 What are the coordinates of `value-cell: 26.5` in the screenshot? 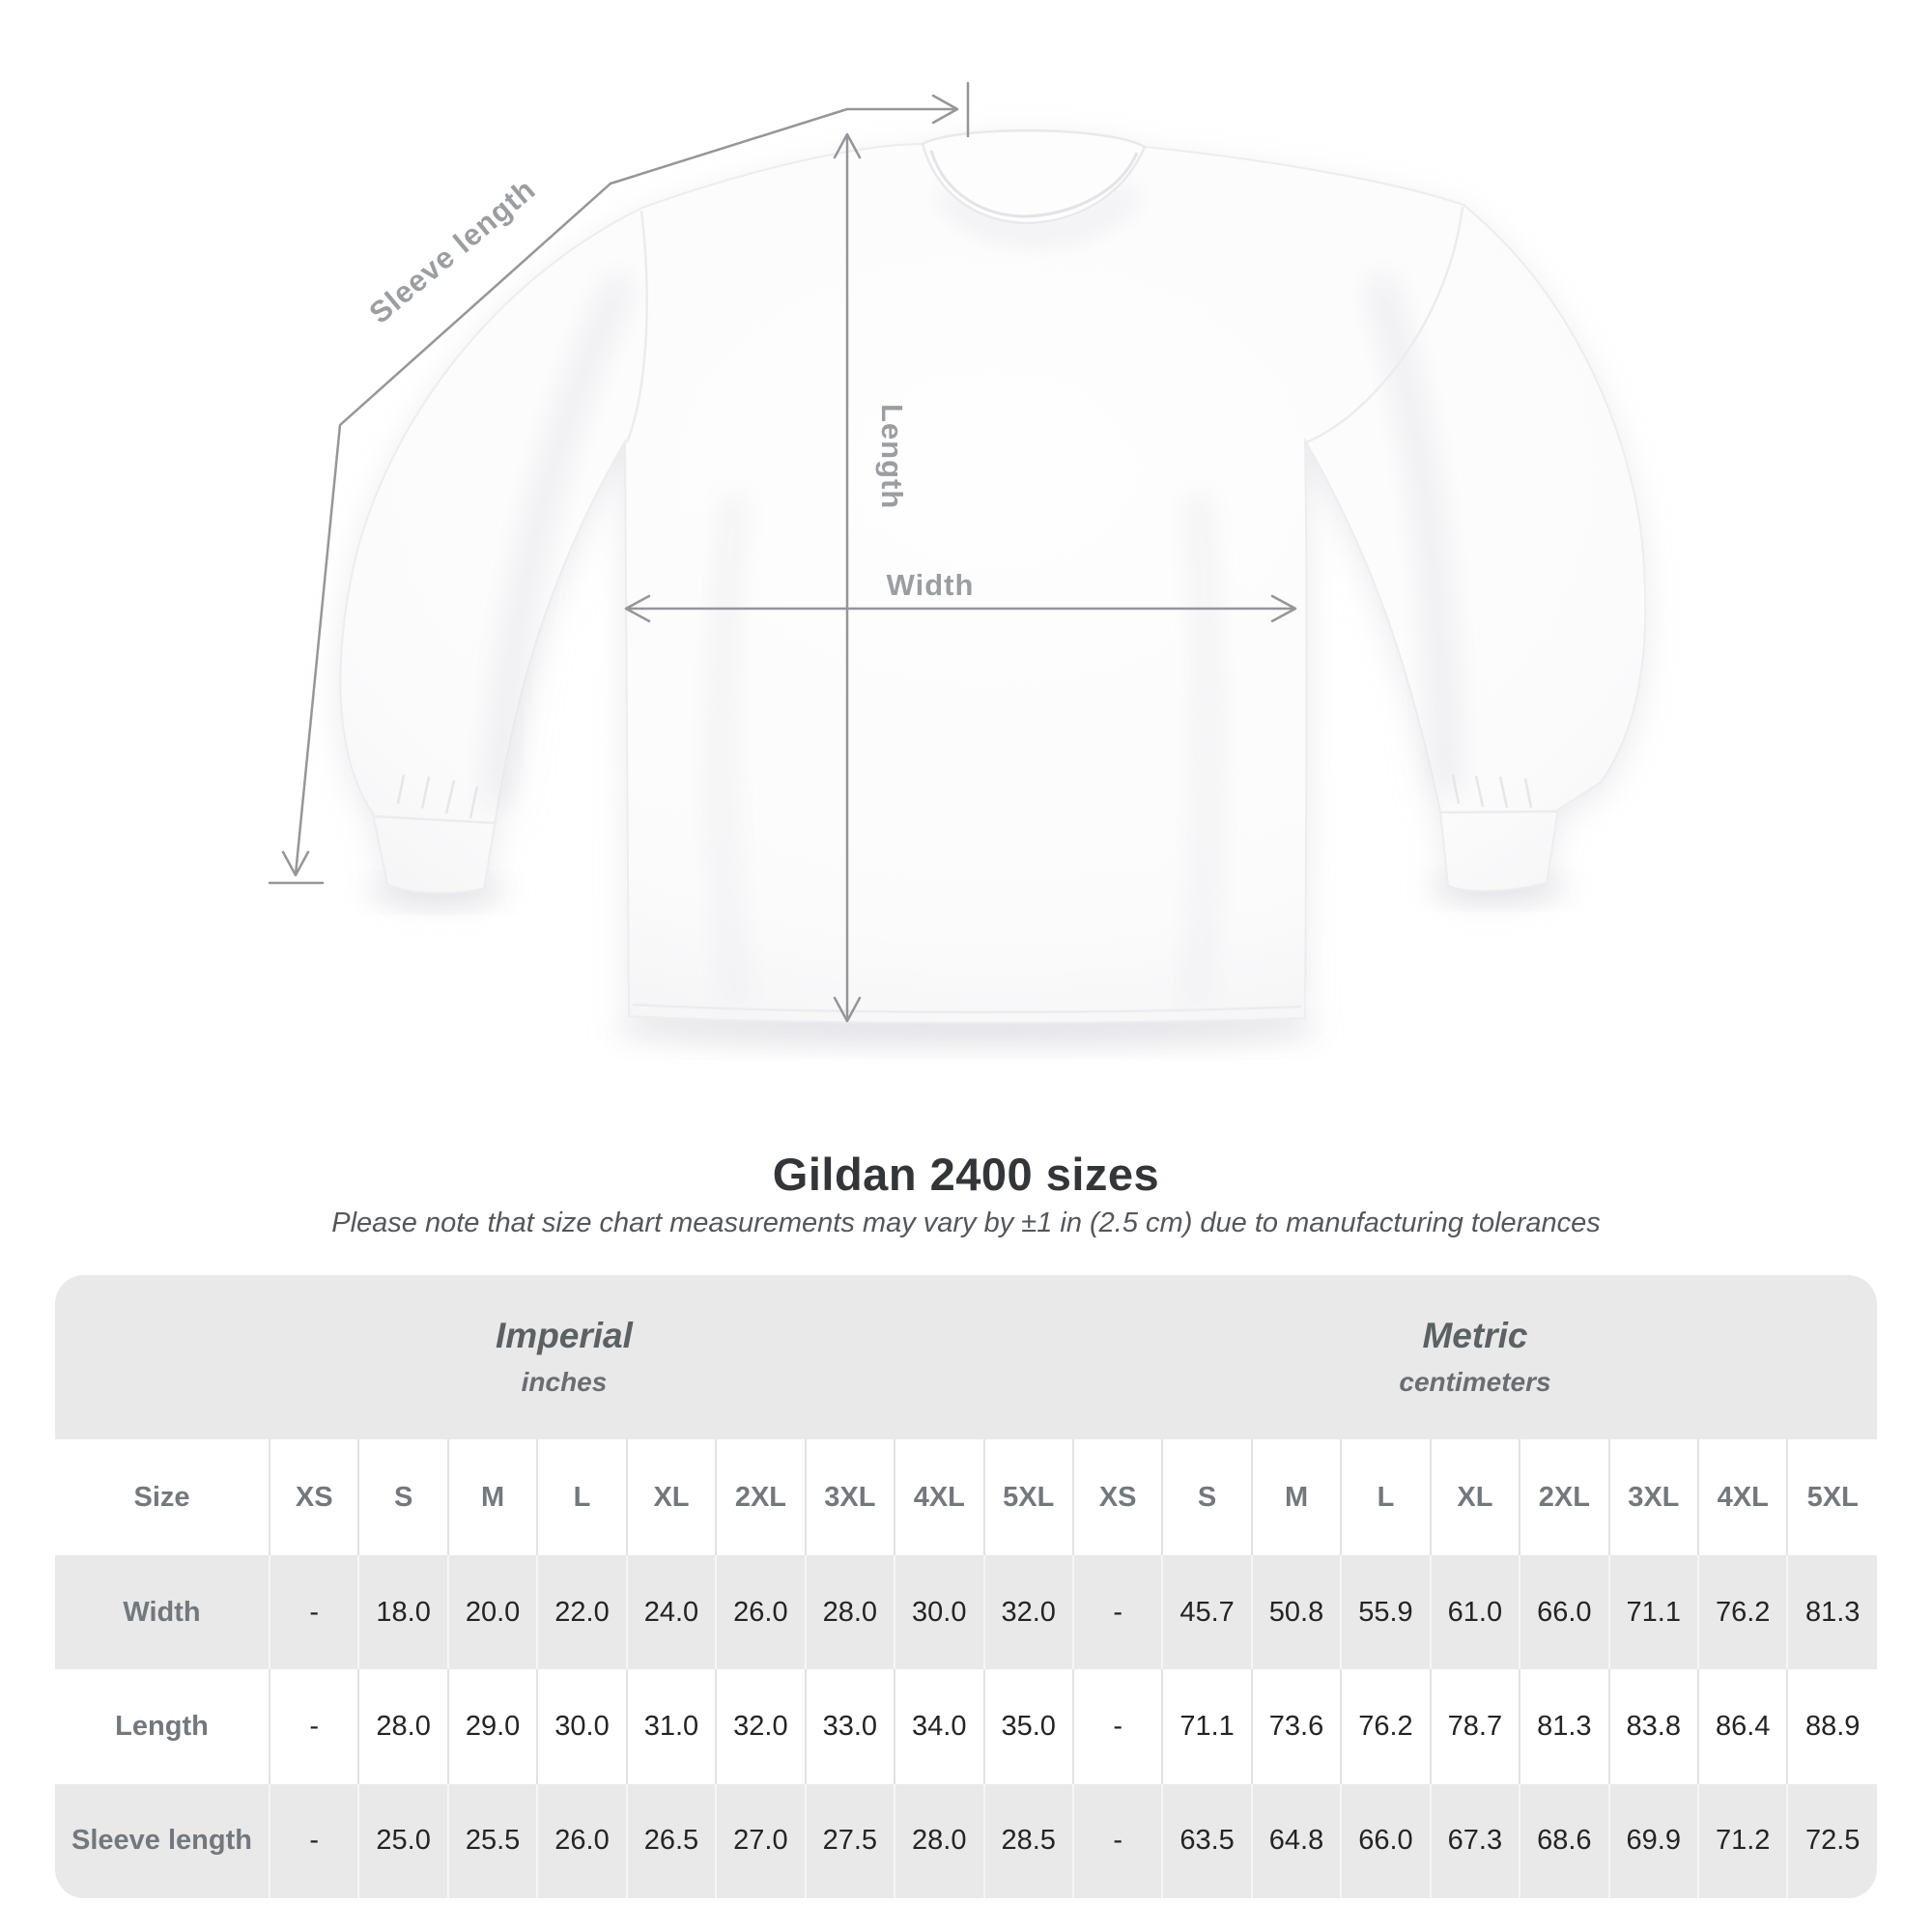 It's located at (671, 1840).